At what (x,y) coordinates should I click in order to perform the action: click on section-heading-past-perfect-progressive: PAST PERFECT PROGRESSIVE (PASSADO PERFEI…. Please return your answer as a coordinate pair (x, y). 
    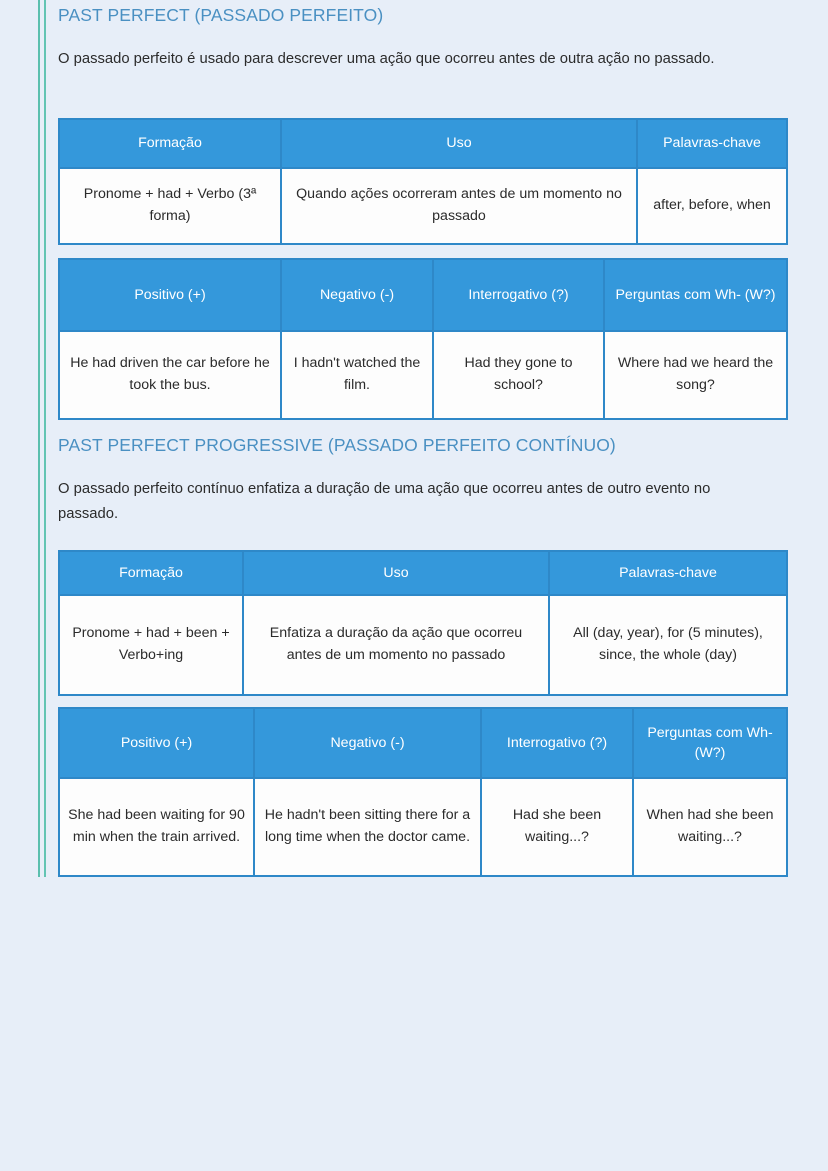
    Looking at the image, I should click on (337, 445).